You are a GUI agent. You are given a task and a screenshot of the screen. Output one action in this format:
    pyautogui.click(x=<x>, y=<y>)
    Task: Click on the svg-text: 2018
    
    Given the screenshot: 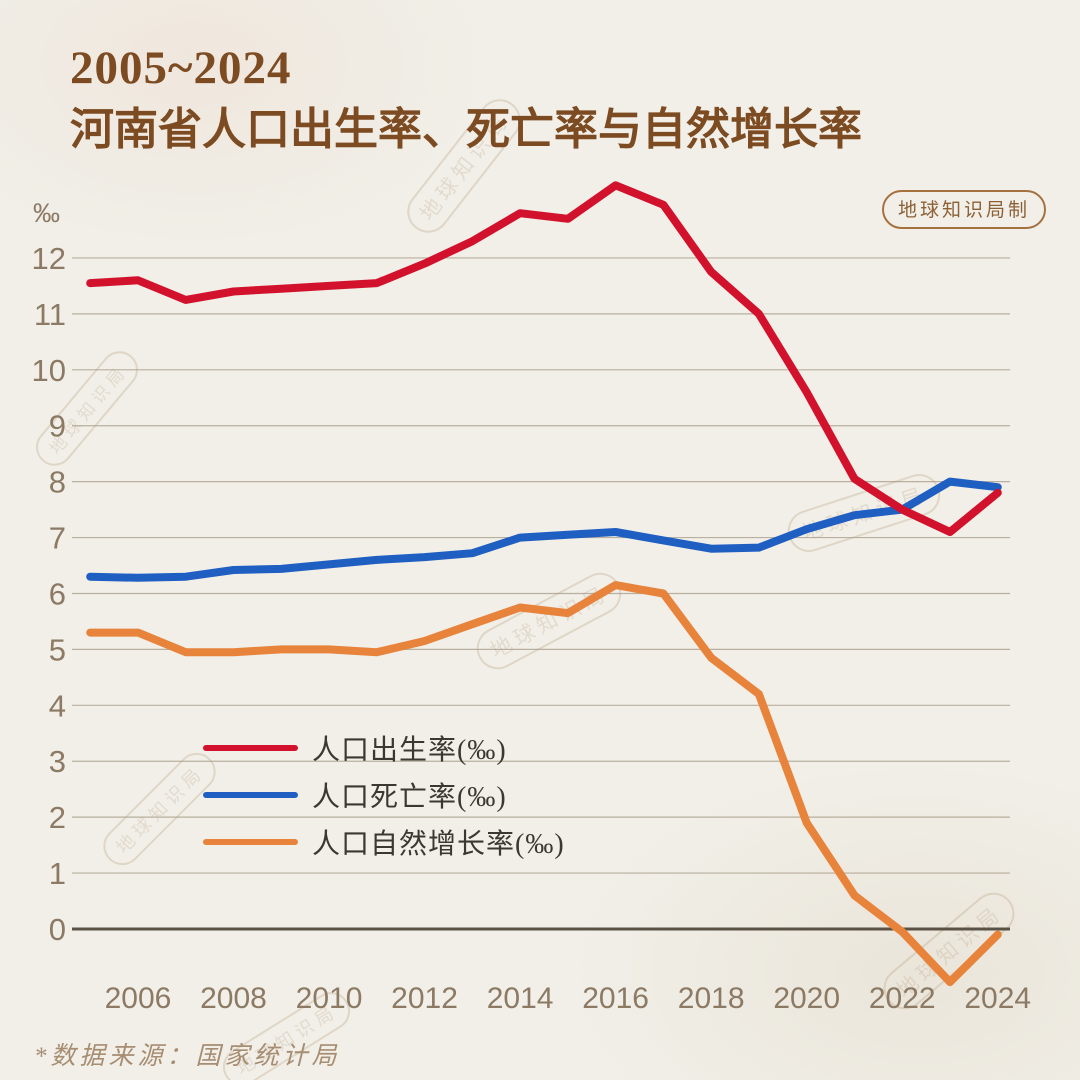 What is the action you would take?
    pyautogui.click(x=711, y=998)
    